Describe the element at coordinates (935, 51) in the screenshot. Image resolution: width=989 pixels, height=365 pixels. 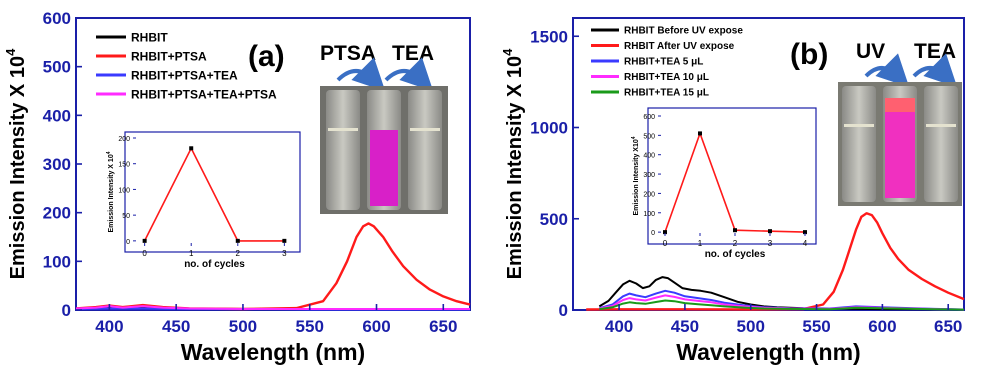
I see `annotation-tea-b: TEA` at that location.